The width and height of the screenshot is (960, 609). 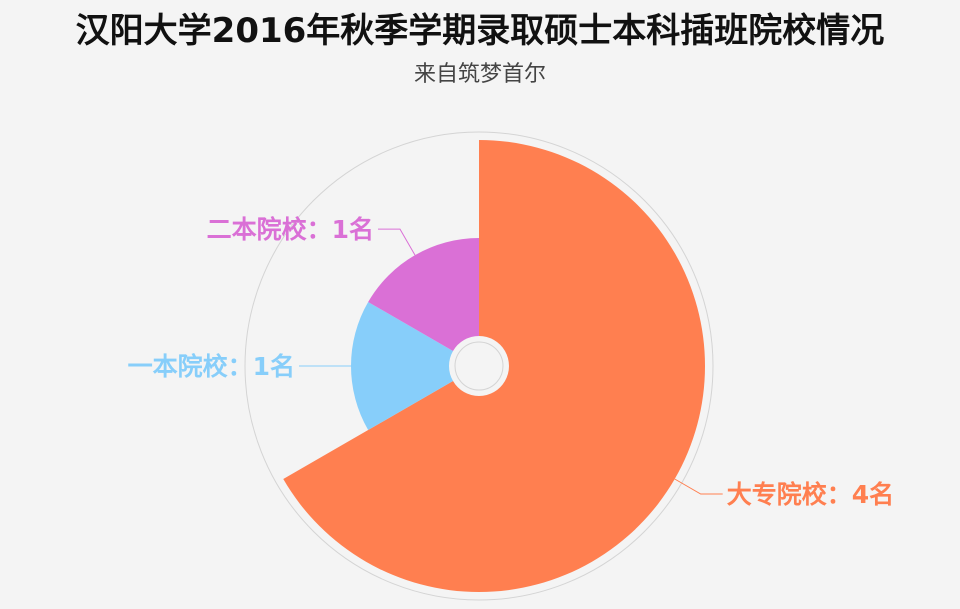 What do you see at coordinates (479, 74) in the screenshot?
I see `chart-subtitle: 来自筑梦首尔` at bounding box center [479, 74].